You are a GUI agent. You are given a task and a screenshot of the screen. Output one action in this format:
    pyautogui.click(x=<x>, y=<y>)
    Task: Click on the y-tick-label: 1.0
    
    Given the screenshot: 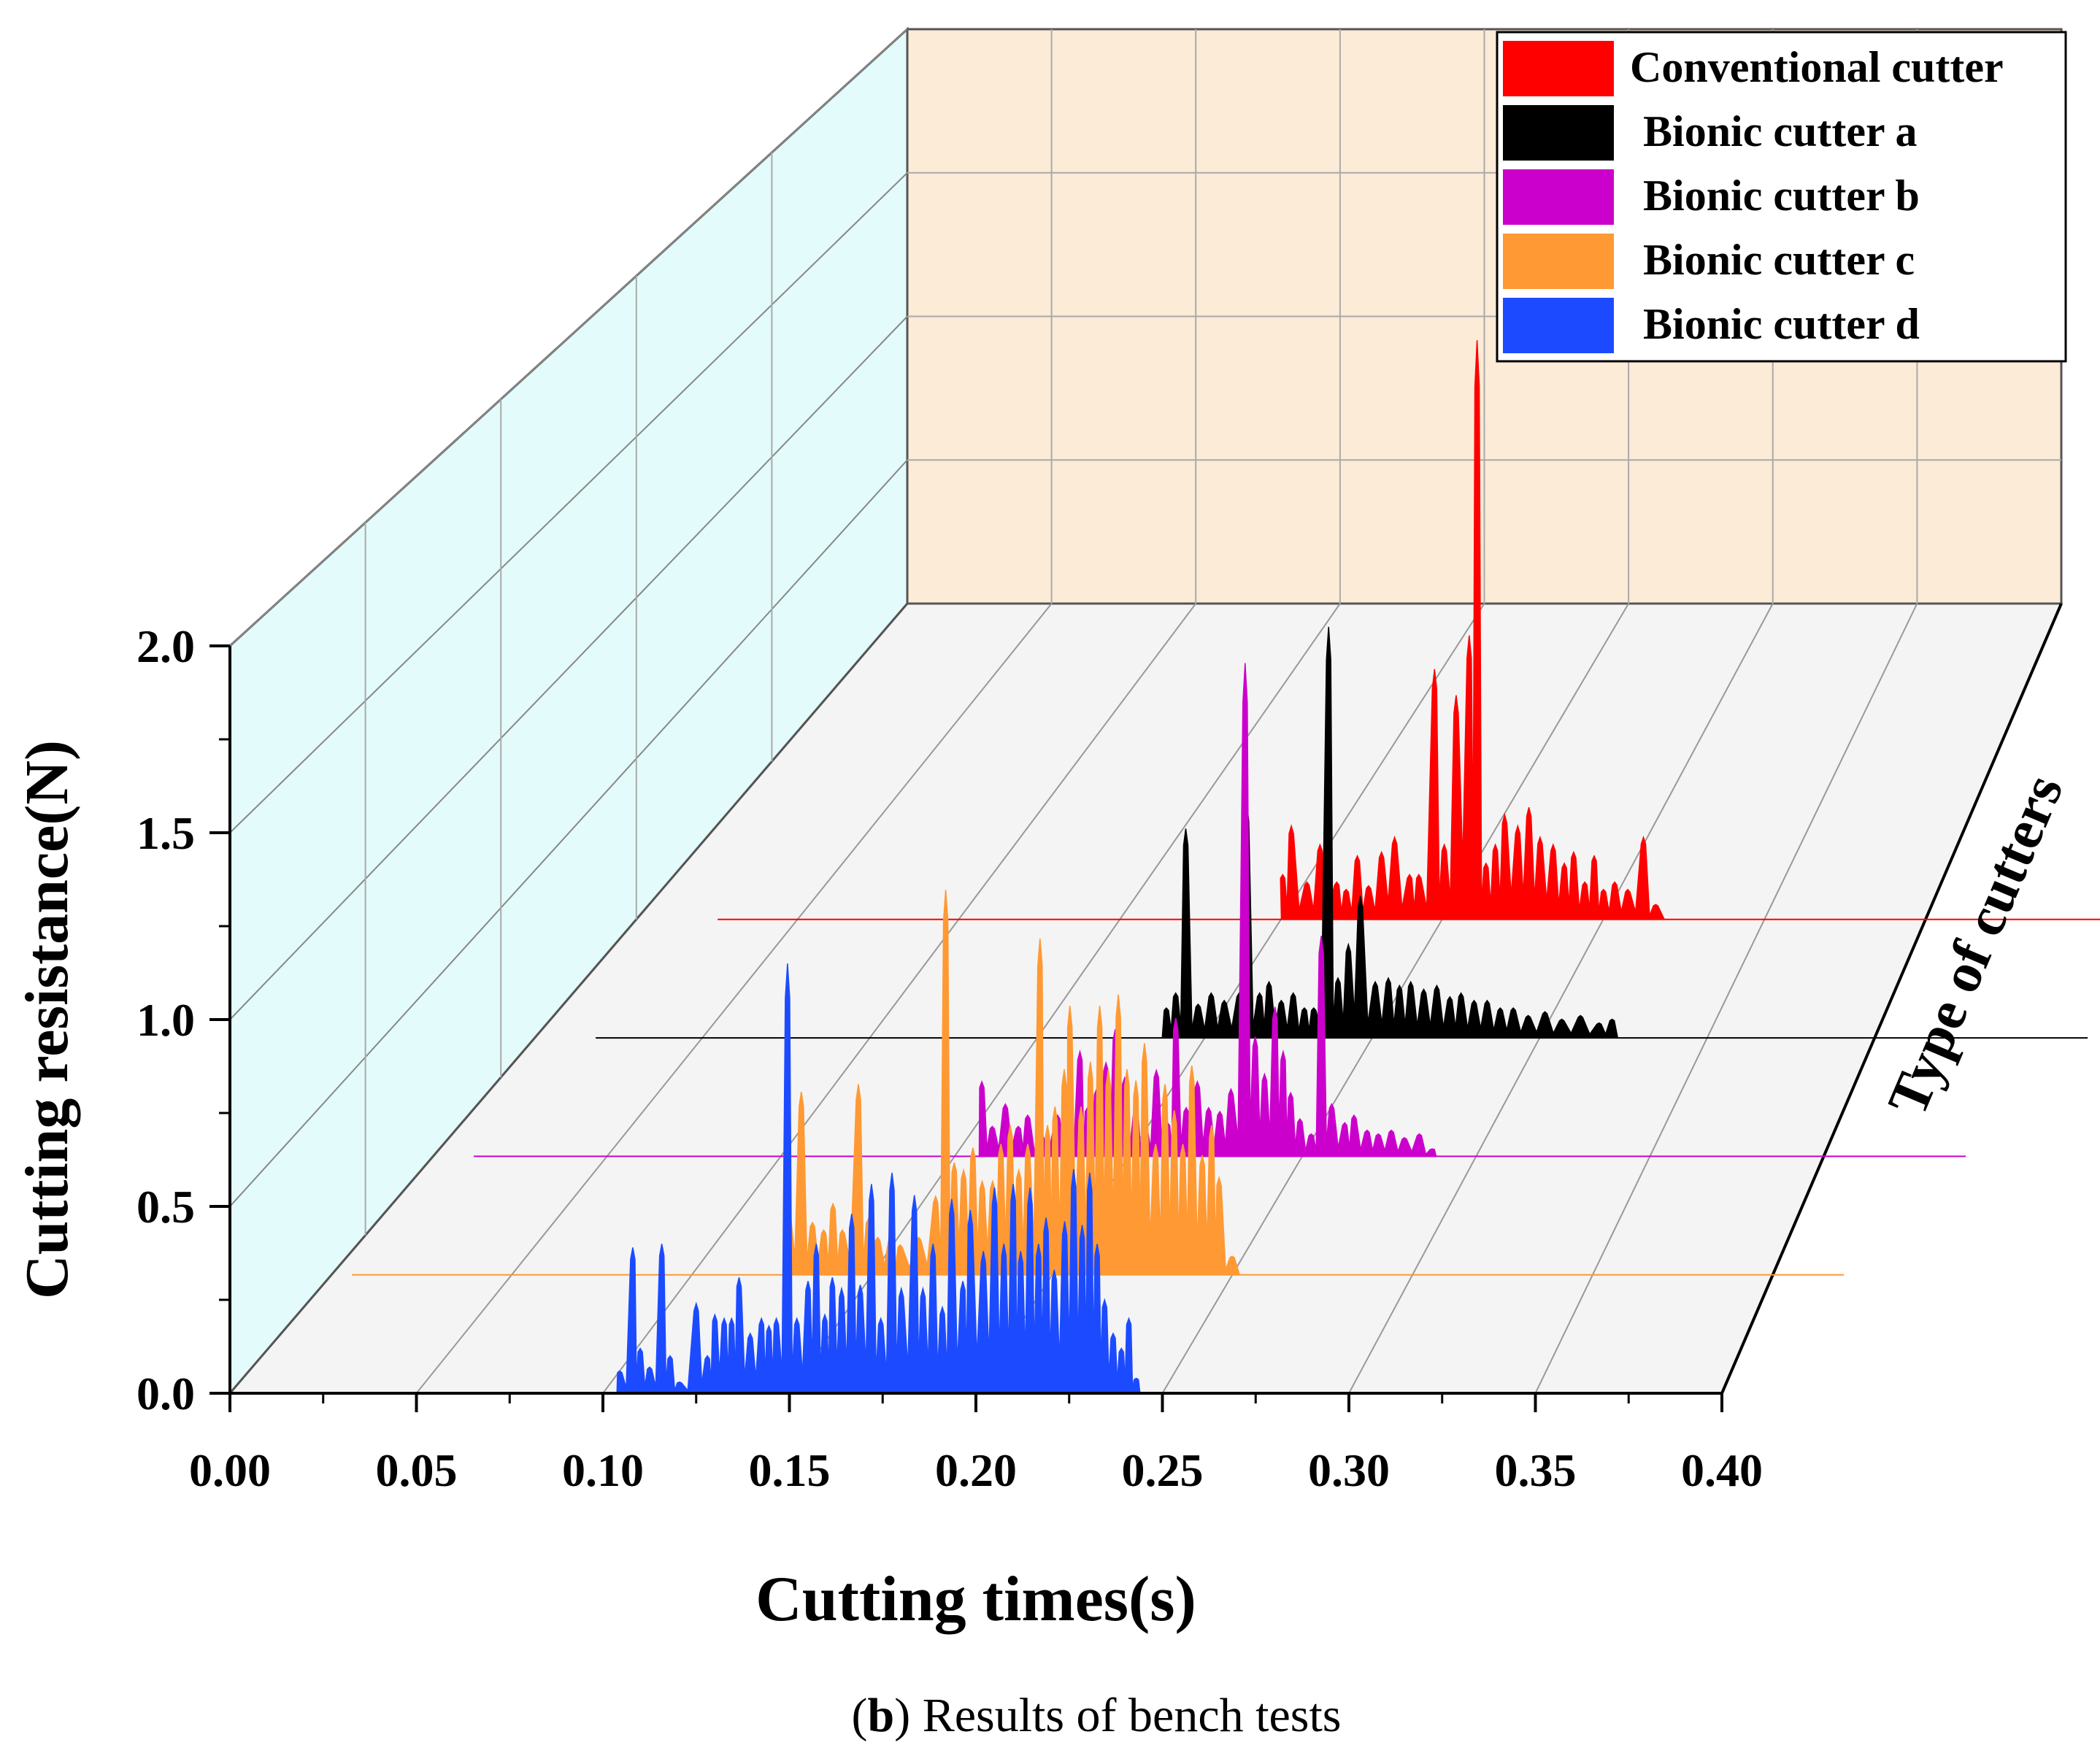 What is the action you would take?
    pyautogui.click(x=165, y=1020)
    